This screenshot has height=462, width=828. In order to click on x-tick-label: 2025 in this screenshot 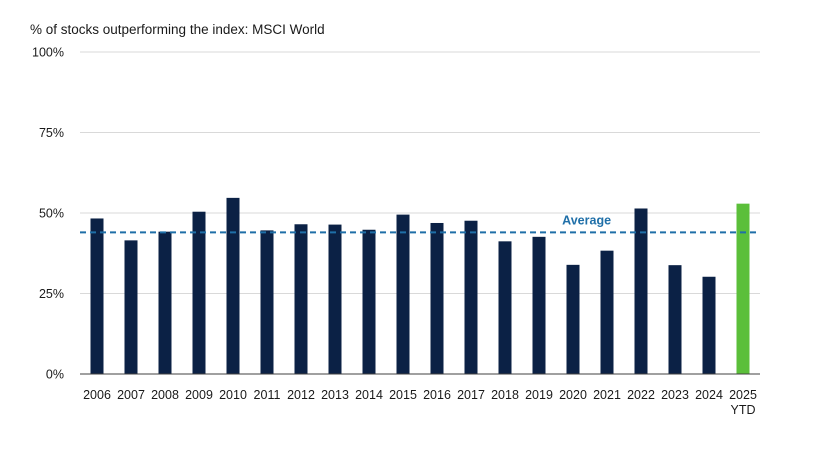, I will do `click(743, 395)`.